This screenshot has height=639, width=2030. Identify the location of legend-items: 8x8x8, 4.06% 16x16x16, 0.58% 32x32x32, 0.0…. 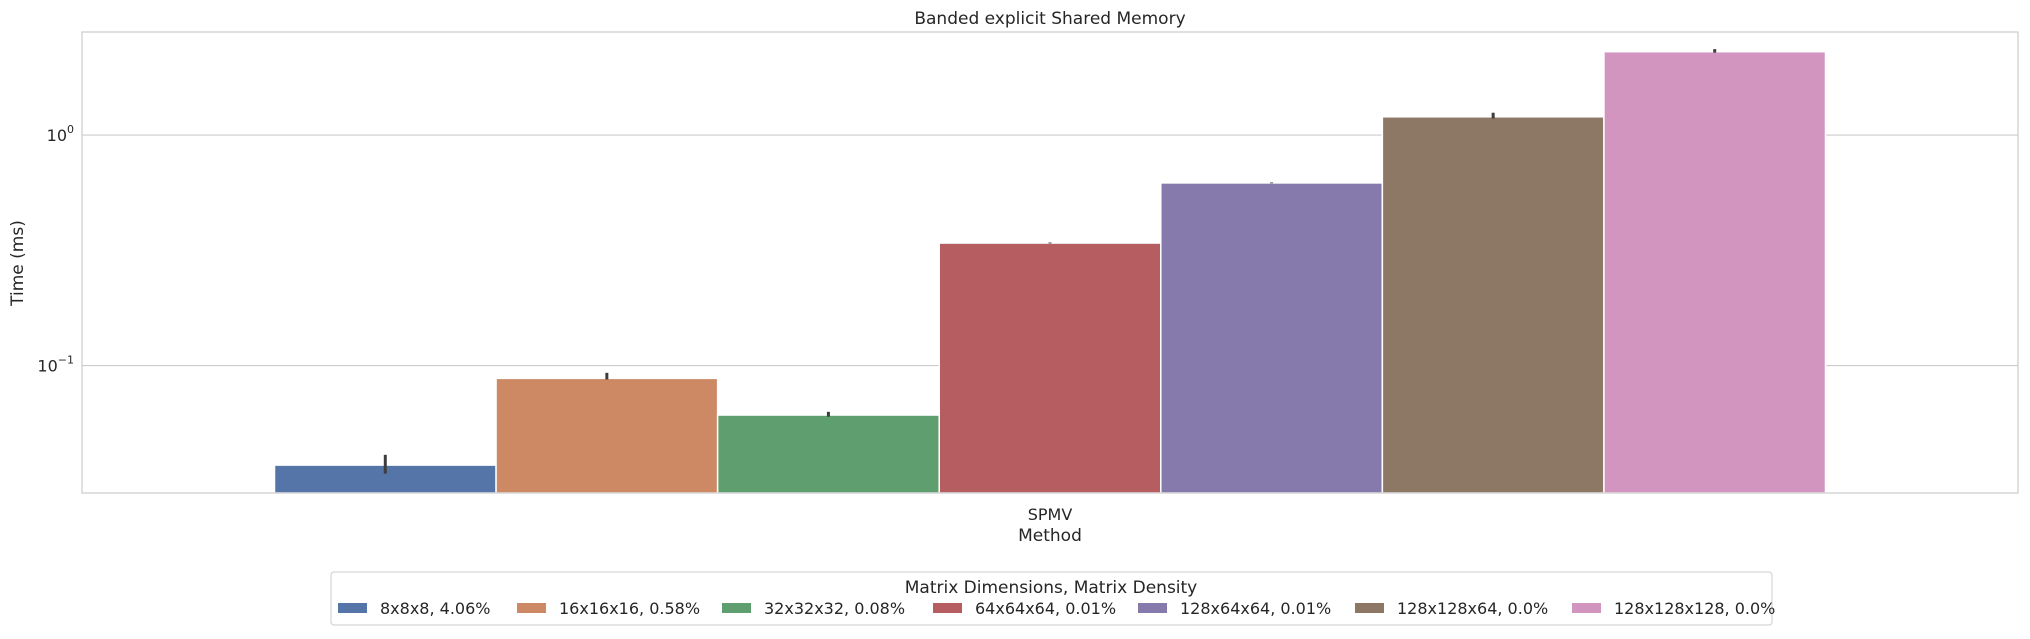
(1056, 608).